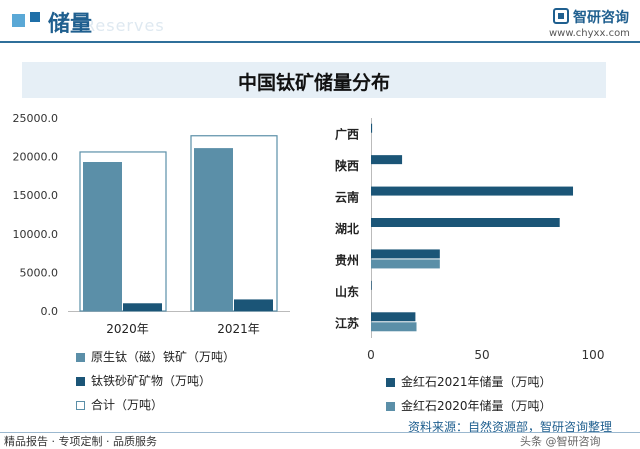 The width and height of the screenshot is (640, 449). What do you see at coordinates (36, 118) in the screenshot?
I see `y-tick-label: 25000.0` at bounding box center [36, 118].